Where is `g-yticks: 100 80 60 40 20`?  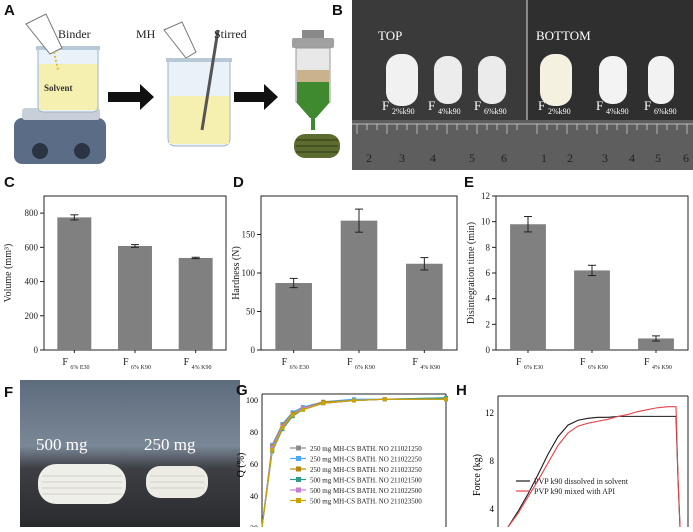 g-yticks: 100 80 60 40 20 is located at coordinates (252, 464).